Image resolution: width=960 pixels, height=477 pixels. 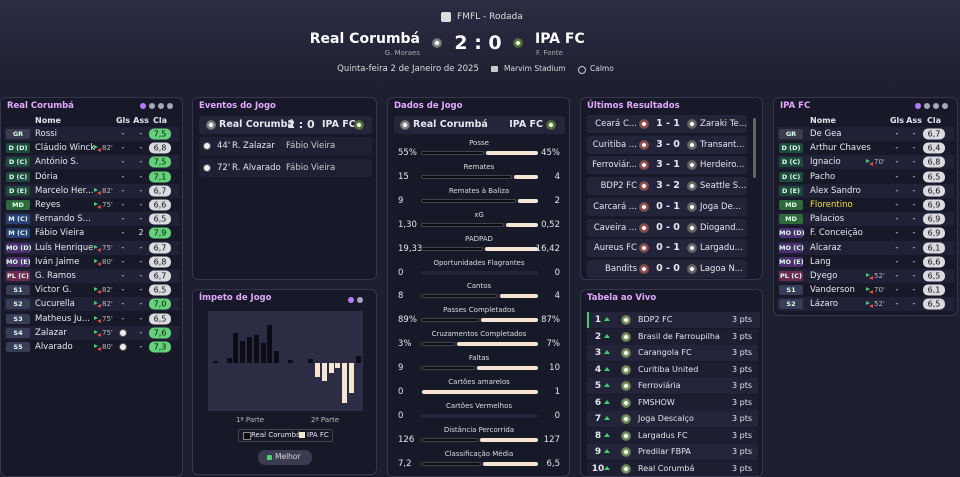 I want to click on table-points: 3 pts, so click(x=741, y=352).